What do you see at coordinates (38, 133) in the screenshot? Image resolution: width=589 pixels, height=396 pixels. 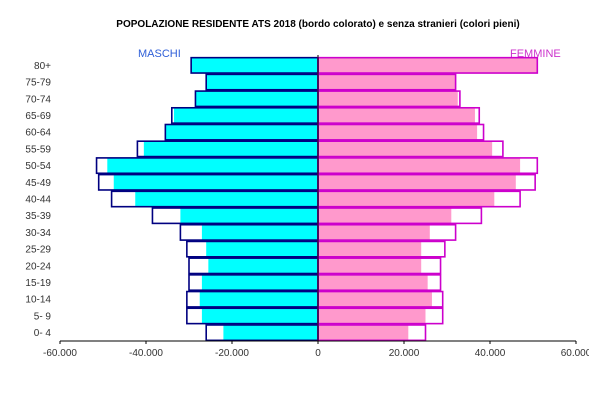 I see `category-label: 60-64` at bounding box center [38, 133].